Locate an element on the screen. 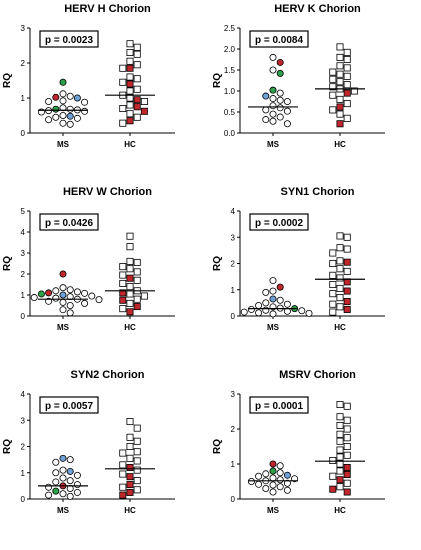 Image resolution: width=421 pixels, height=550 pixels. scatter-plot: HERV H Chorion RQ 0 1 2 3 MS HC p = 0.0023 is located at coordinates (88, 76).